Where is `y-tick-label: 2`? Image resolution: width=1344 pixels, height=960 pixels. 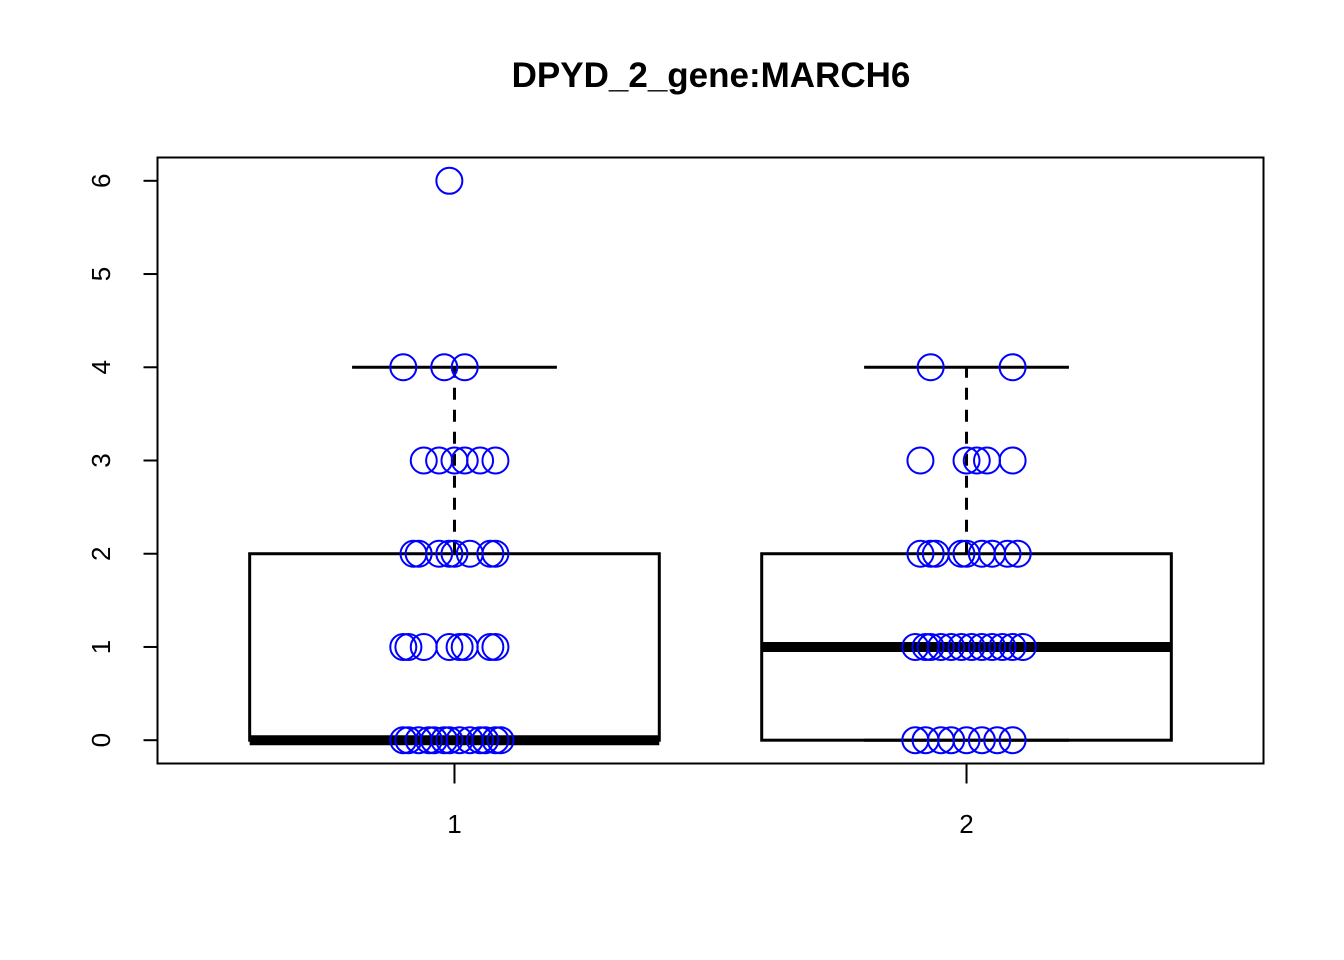
y-tick-label: 2 is located at coordinates (101, 553).